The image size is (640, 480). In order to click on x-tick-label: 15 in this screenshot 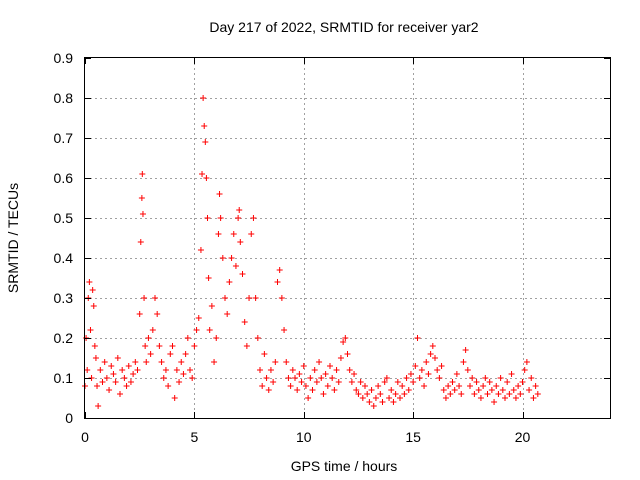, I will do `click(413, 437)`.